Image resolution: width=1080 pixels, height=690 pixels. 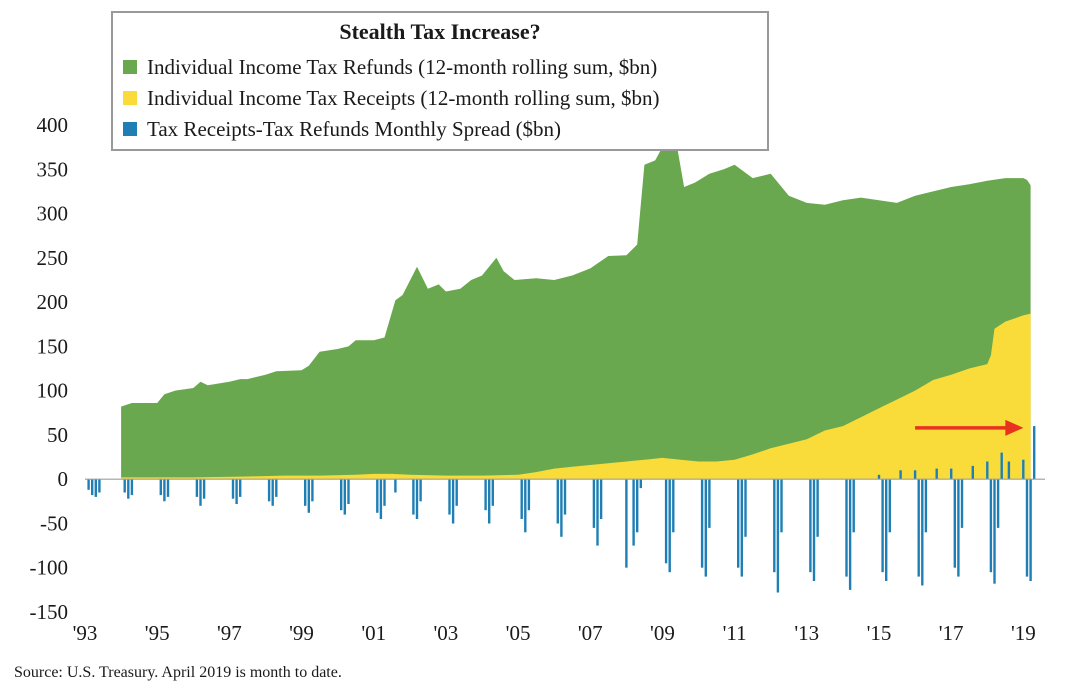 I want to click on x-tick-label: '11, so click(x=735, y=633).